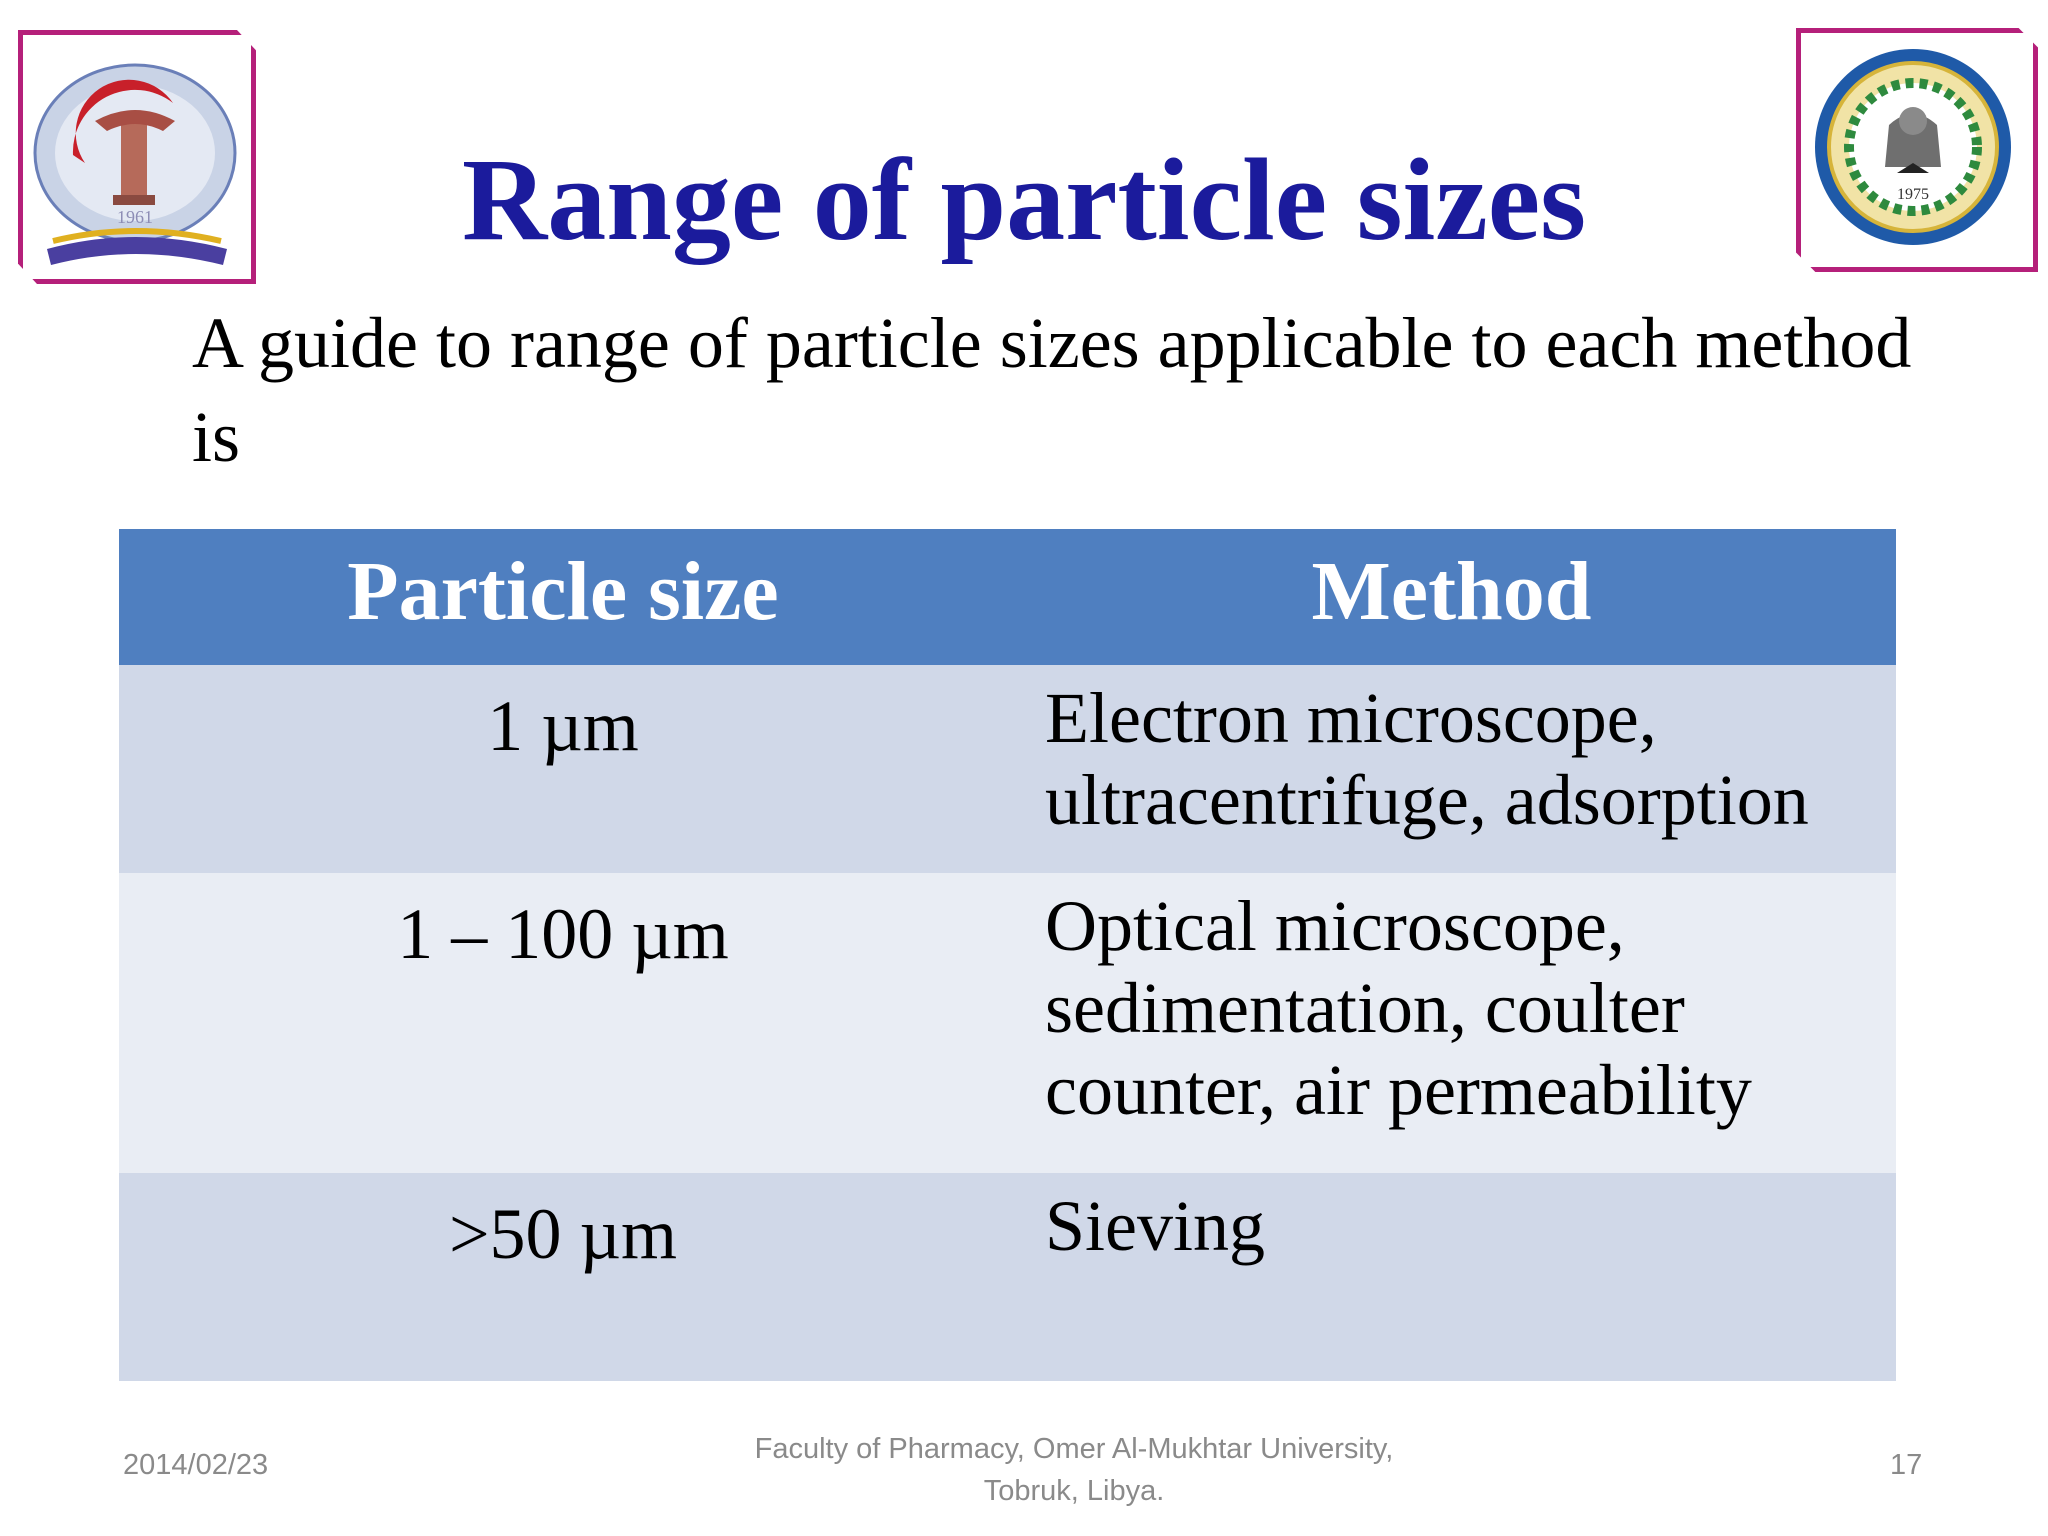  Describe the element at coordinates (196, 1465) in the screenshot. I see `footer-date: 2014/02/23` at that location.